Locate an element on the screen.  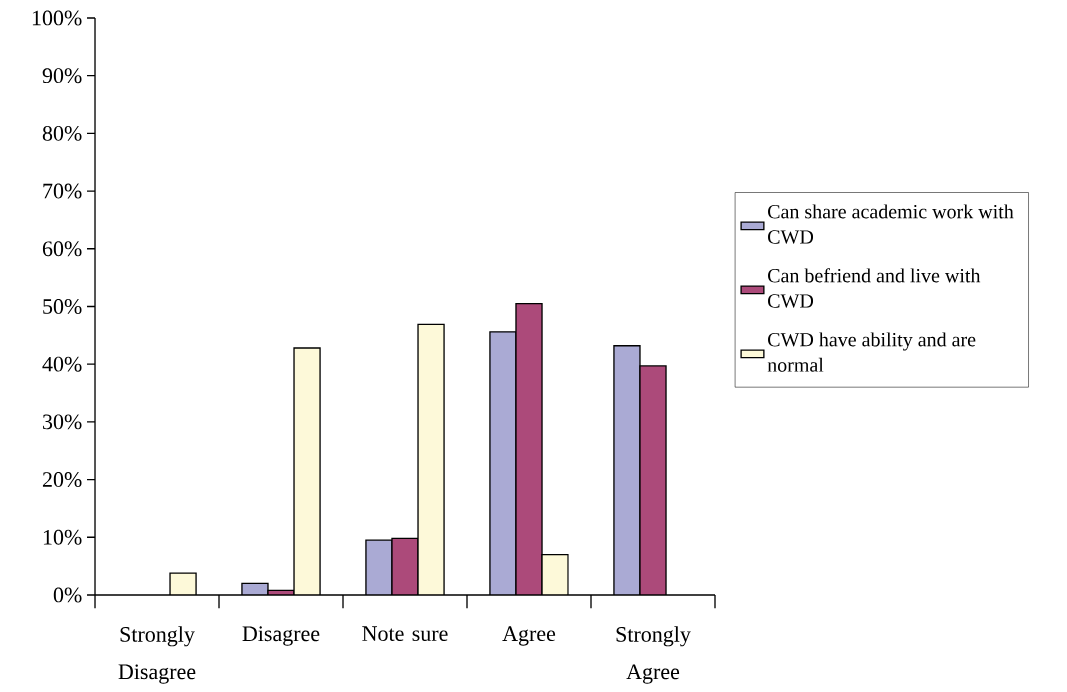
y-tick-label: 40% is located at coordinates (62, 364).